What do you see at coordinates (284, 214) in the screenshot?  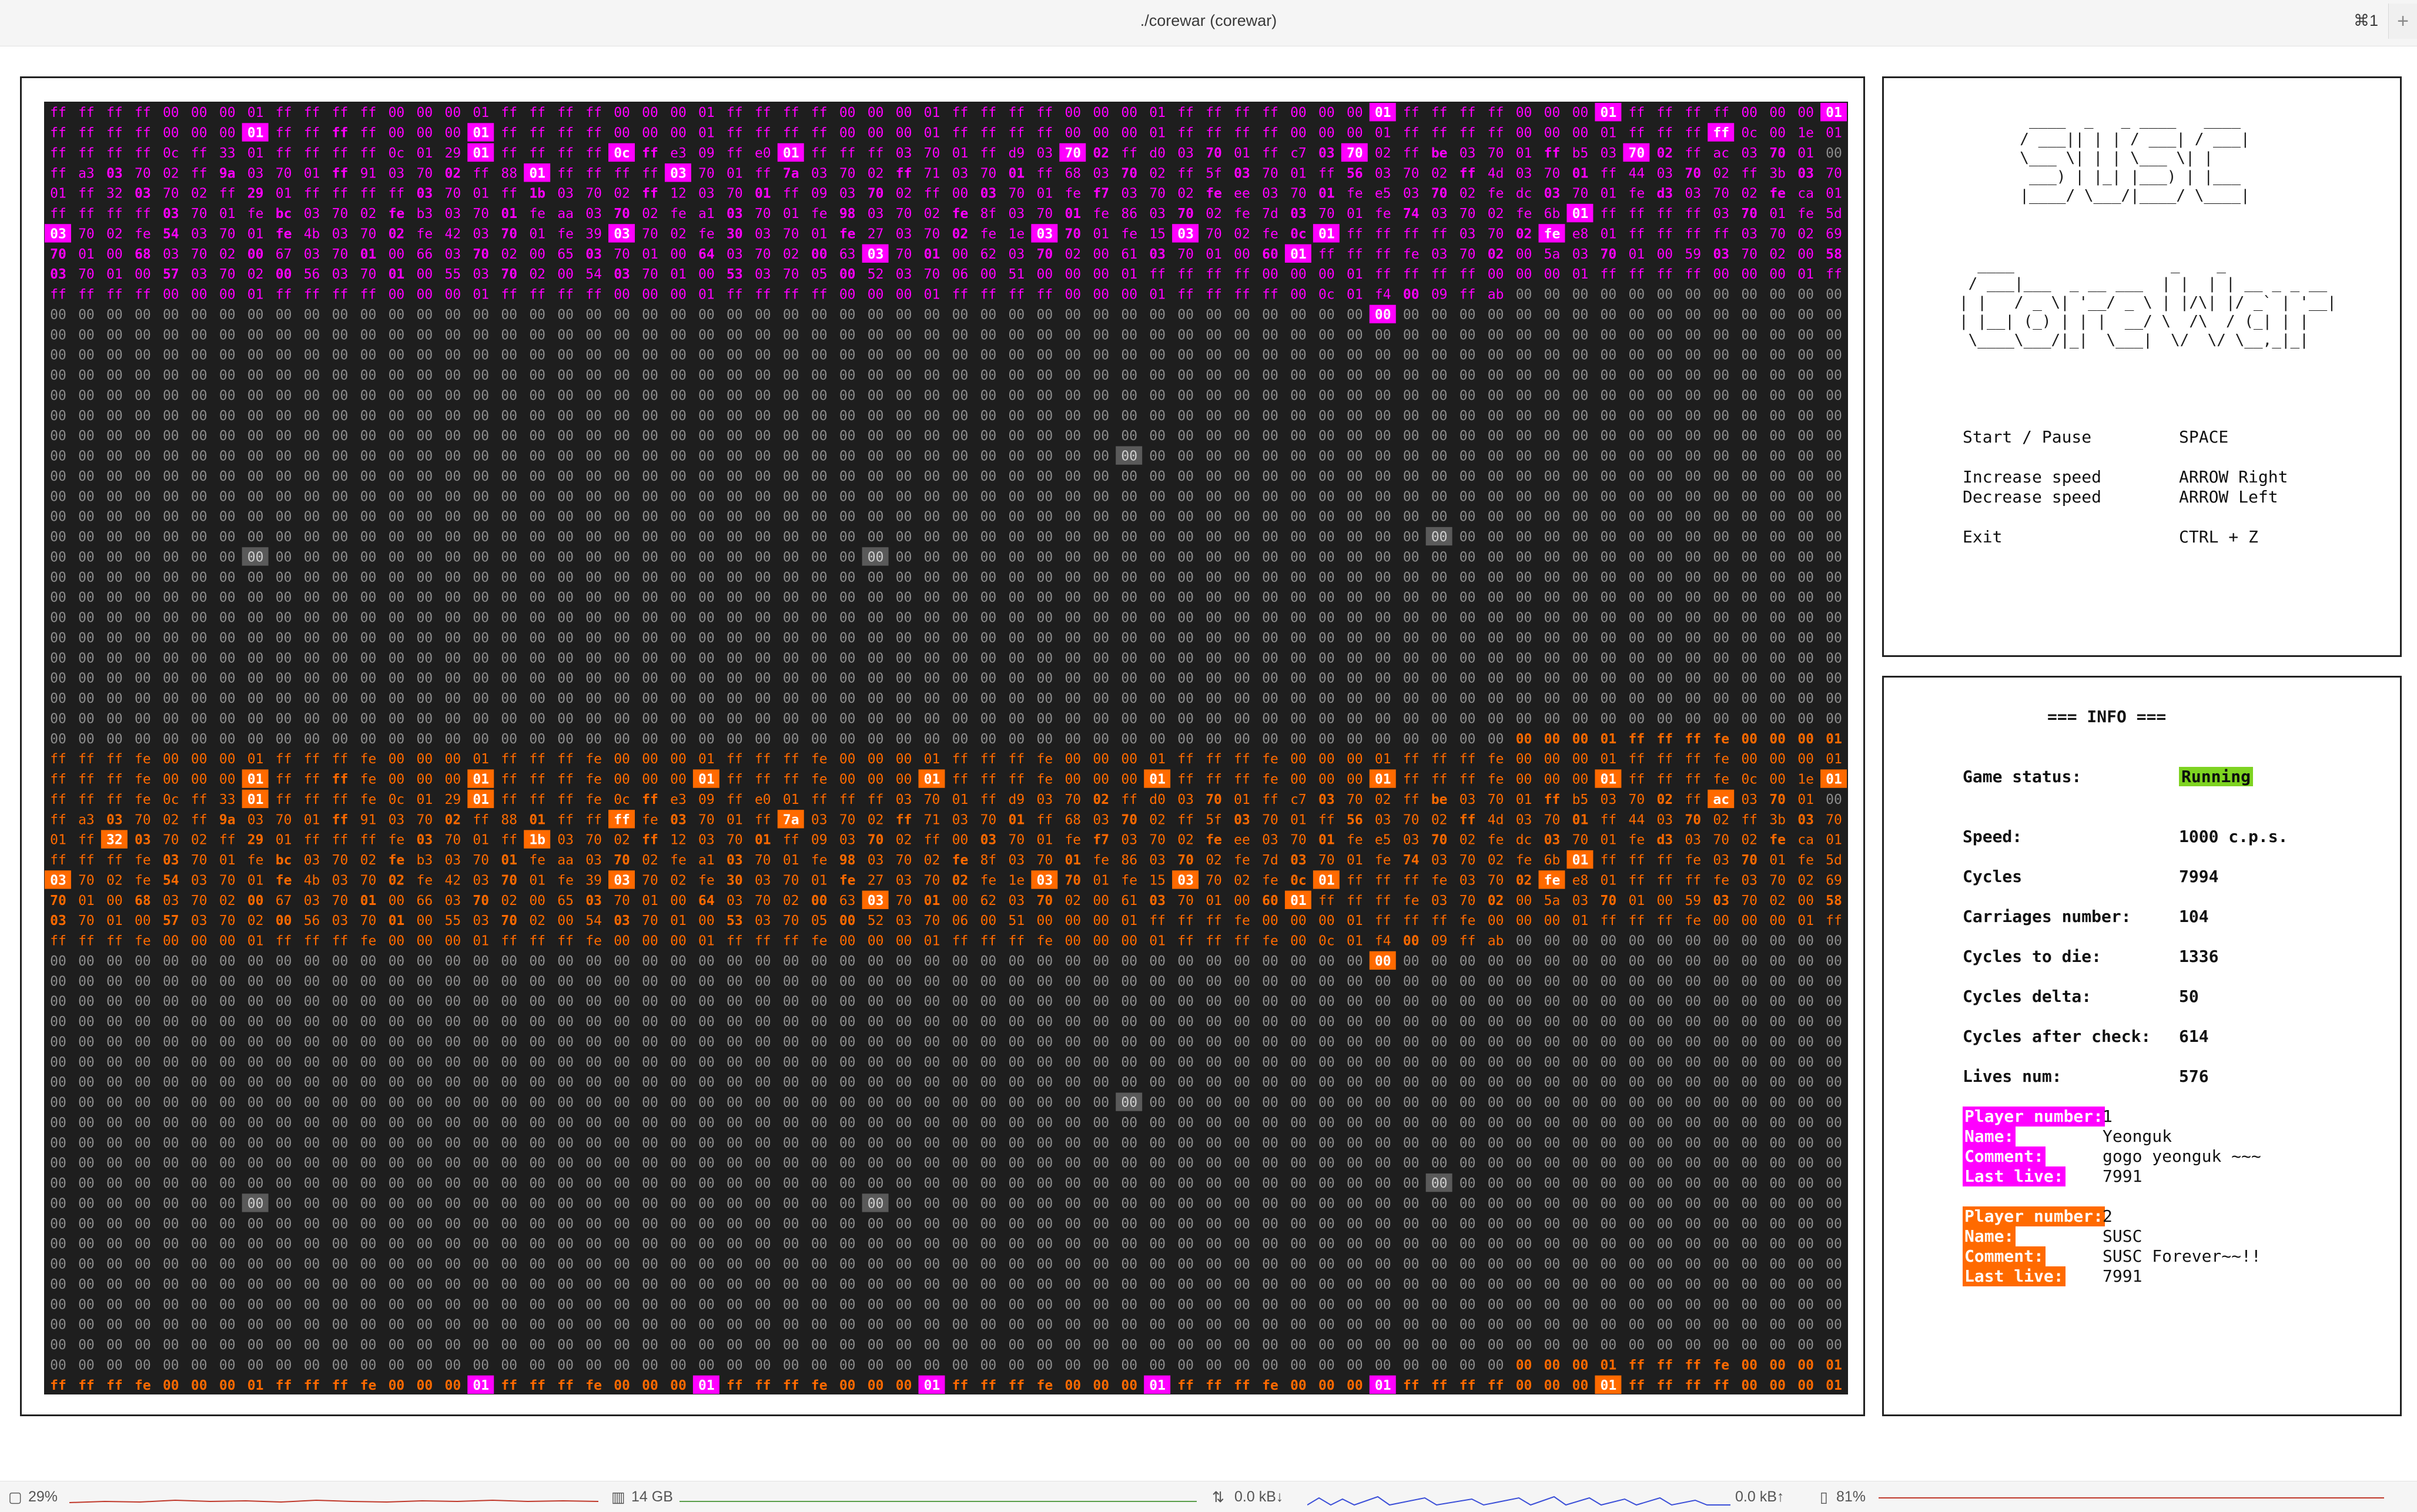 I see `memory-byte: bc` at bounding box center [284, 214].